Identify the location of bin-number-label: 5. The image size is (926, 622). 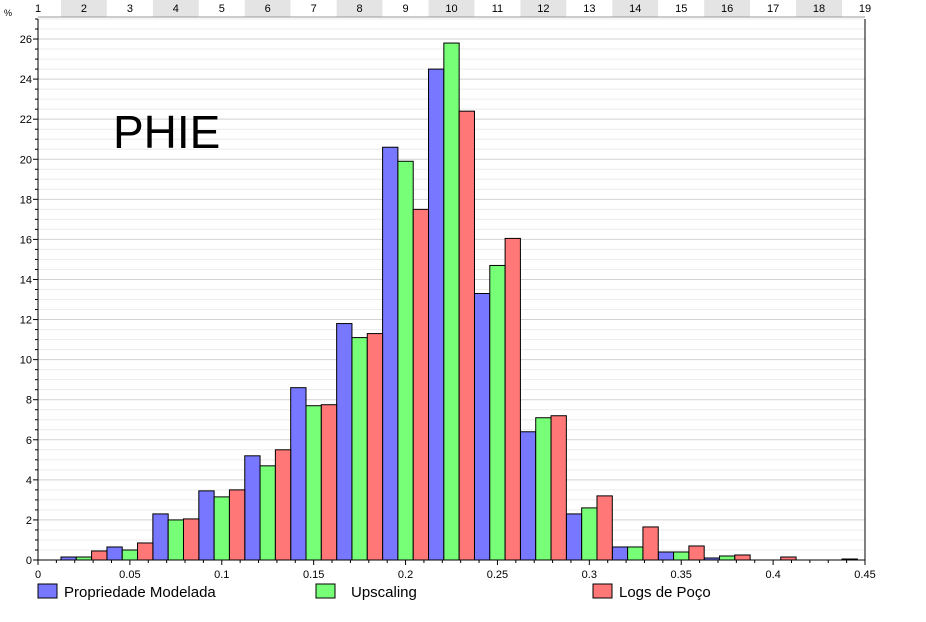
(222, 9).